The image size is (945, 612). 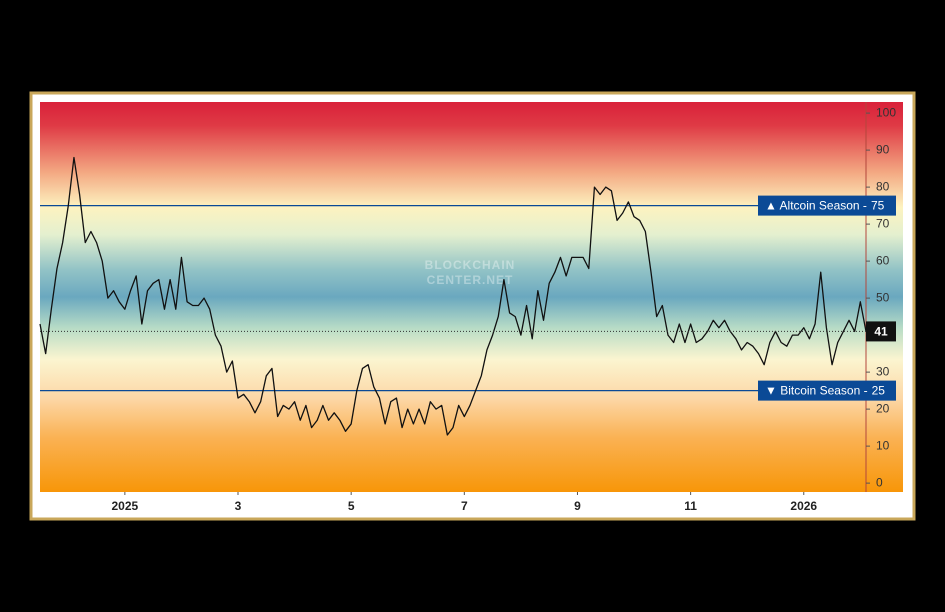 I want to click on y-tick-label: 70, so click(x=883, y=223).